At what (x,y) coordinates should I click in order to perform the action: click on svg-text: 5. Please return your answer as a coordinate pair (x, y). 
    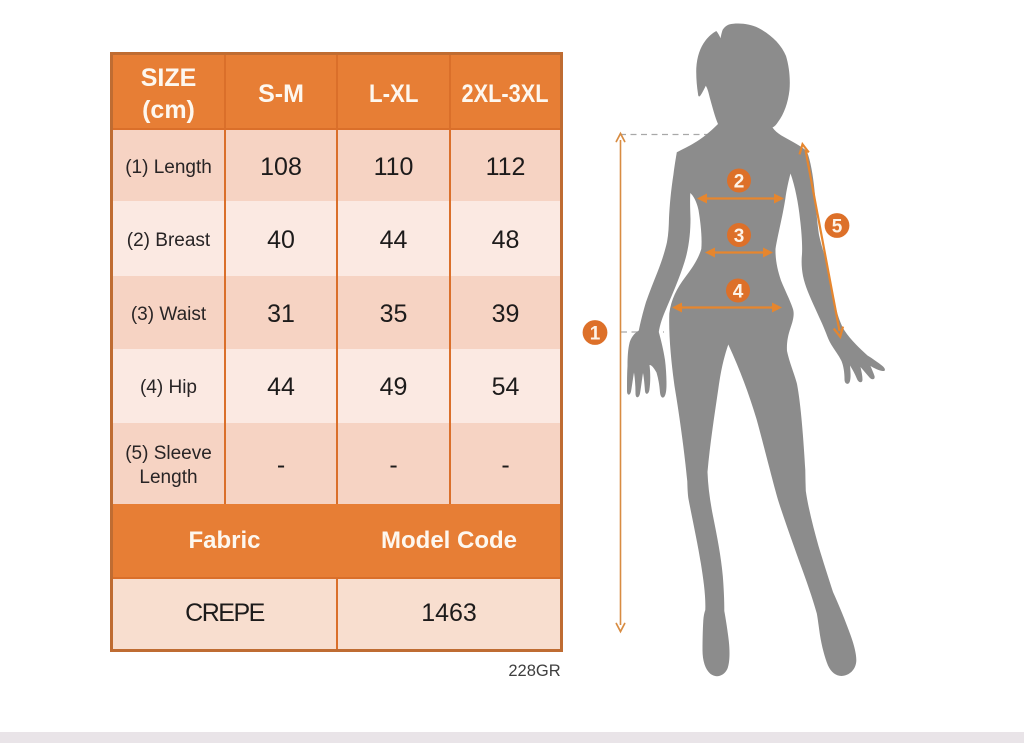
    Looking at the image, I should click on (837, 227).